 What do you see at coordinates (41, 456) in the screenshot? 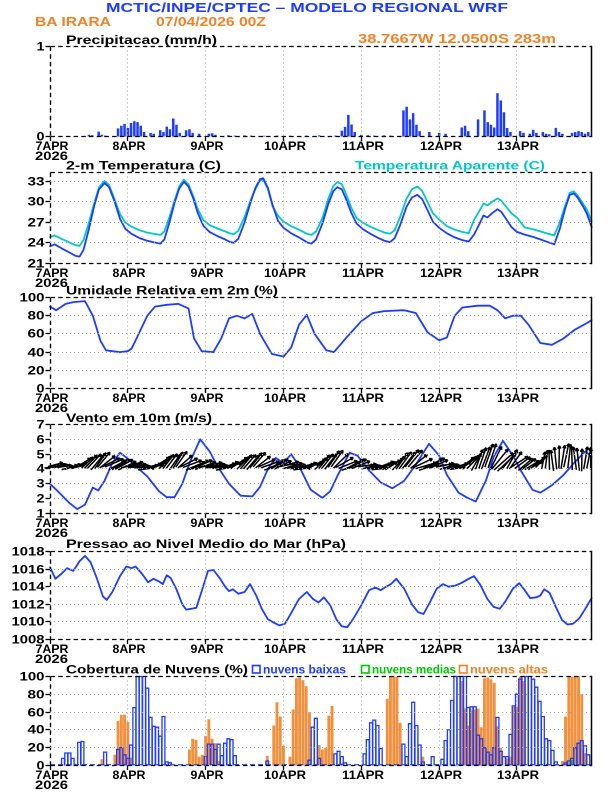
I see `svg-text: 5` at bounding box center [41, 456].